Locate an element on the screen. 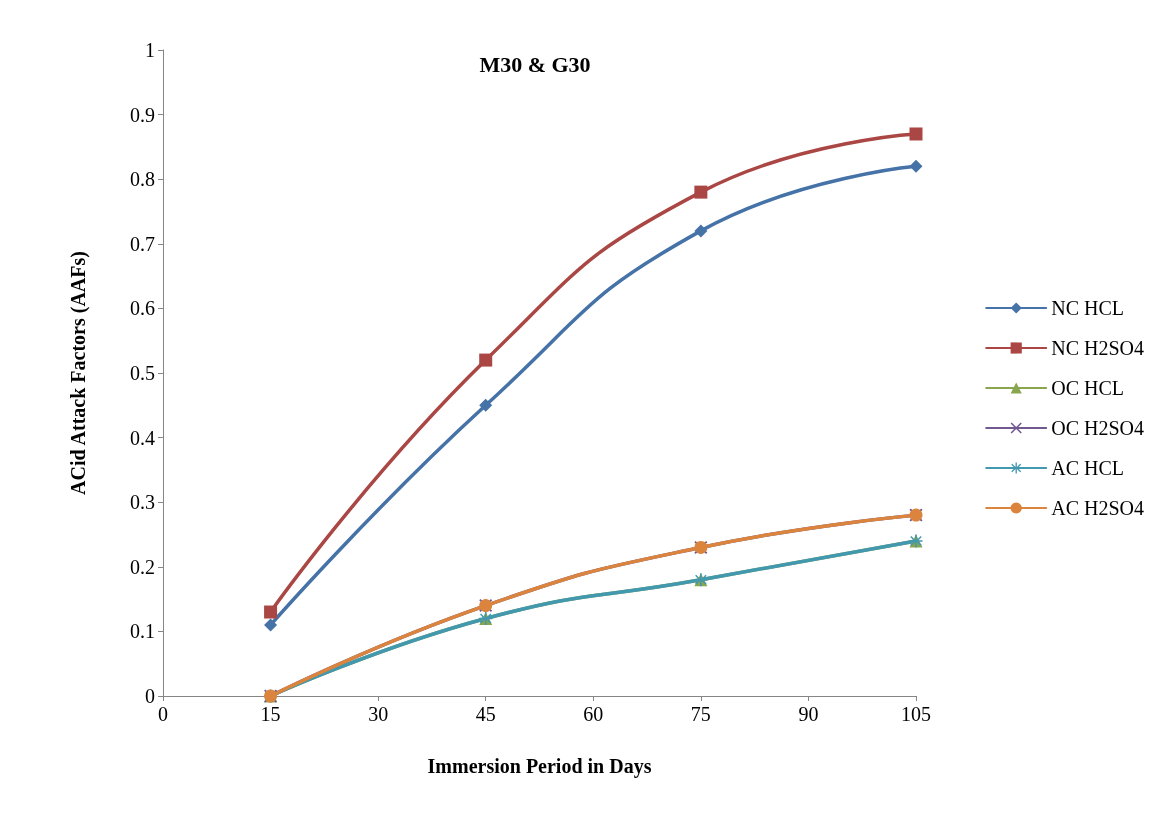  x-tick-label: 90 is located at coordinates (808, 714).